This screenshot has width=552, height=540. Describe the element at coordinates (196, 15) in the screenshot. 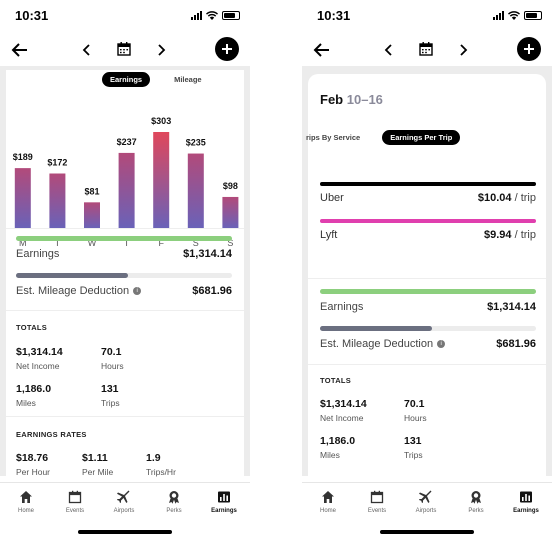

I see `cellular-signal-icon` at that location.